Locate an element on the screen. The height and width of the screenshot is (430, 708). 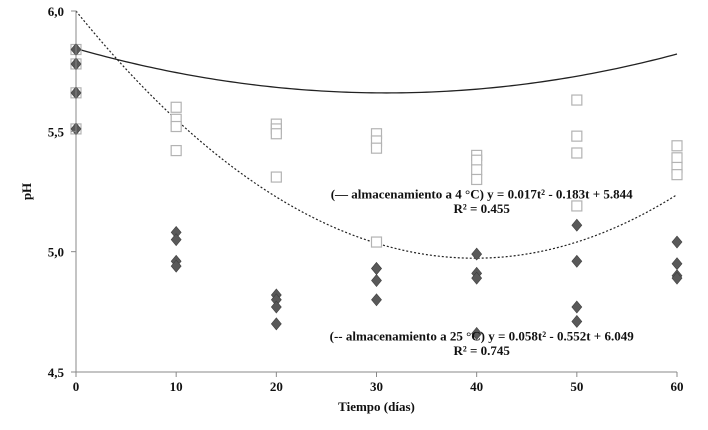
y-tick-label: 6,0 is located at coordinates (56, 11).